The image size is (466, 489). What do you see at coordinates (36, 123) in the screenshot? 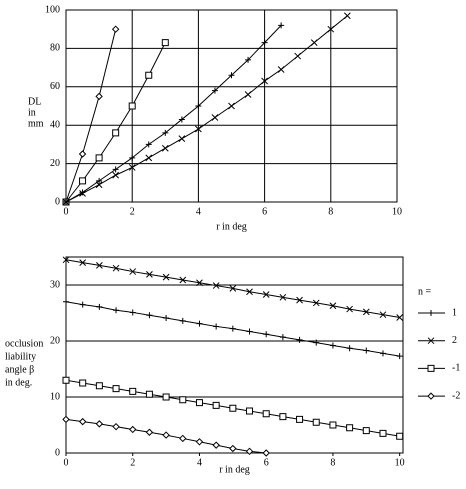
I see `y-axis-label: mm` at bounding box center [36, 123].